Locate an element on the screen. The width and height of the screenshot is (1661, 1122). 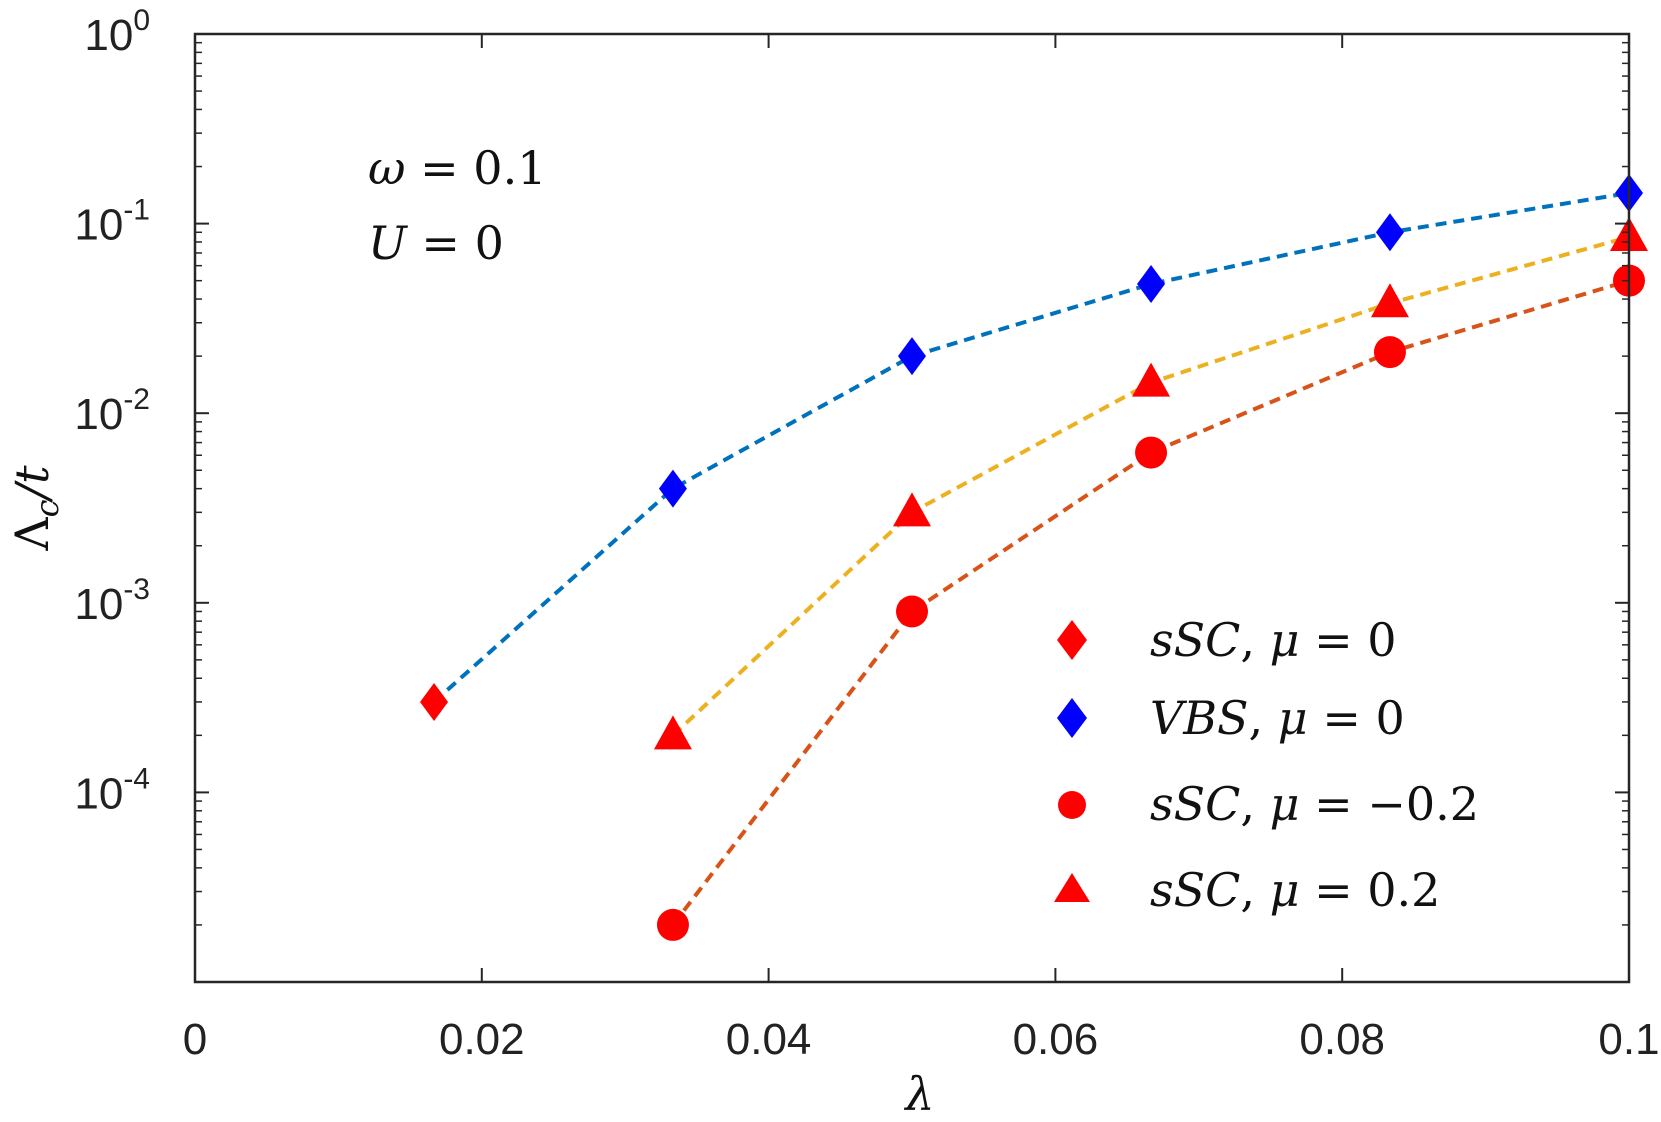
legend-marker-ssc-mu-neg0.2 is located at coordinates (1072, 805).